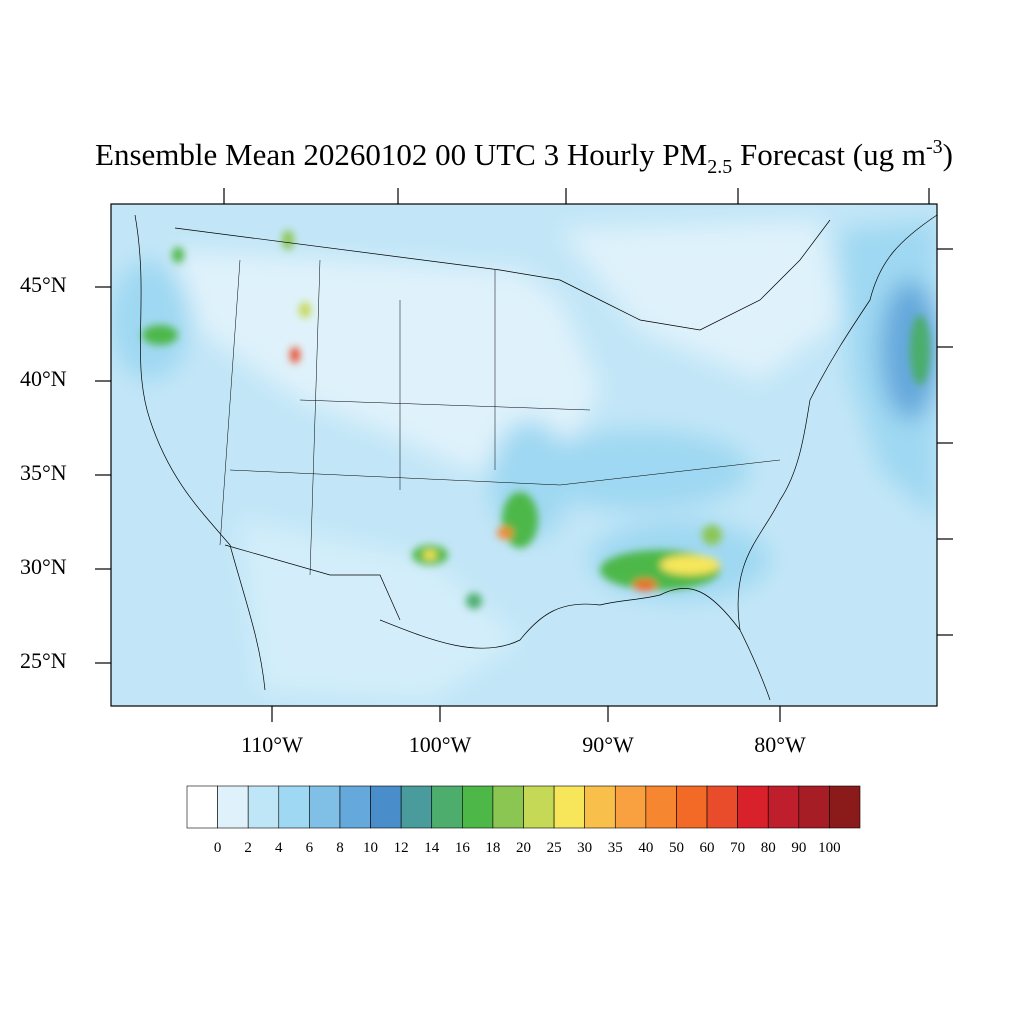  What do you see at coordinates (798, 848) in the screenshot?
I see `colorbar-label: 90` at bounding box center [798, 848].